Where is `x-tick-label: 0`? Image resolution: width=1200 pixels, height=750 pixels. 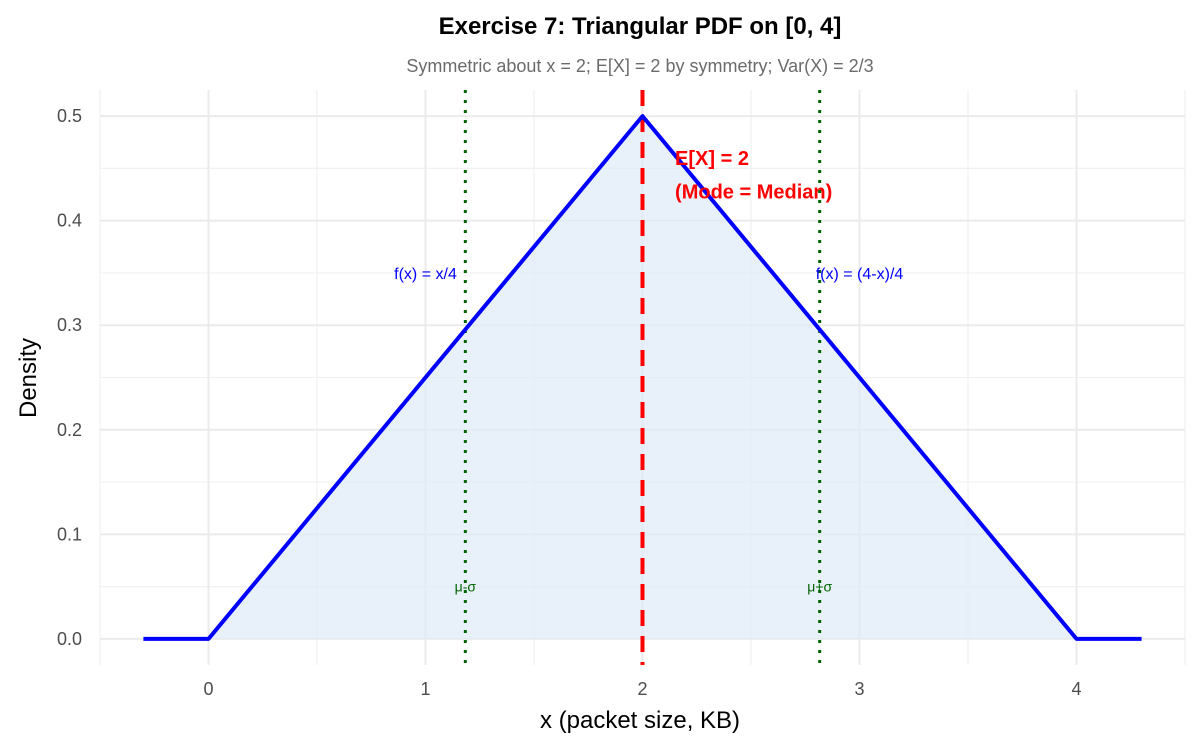
x-tick-label: 0 is located at coordinates (208, 689).